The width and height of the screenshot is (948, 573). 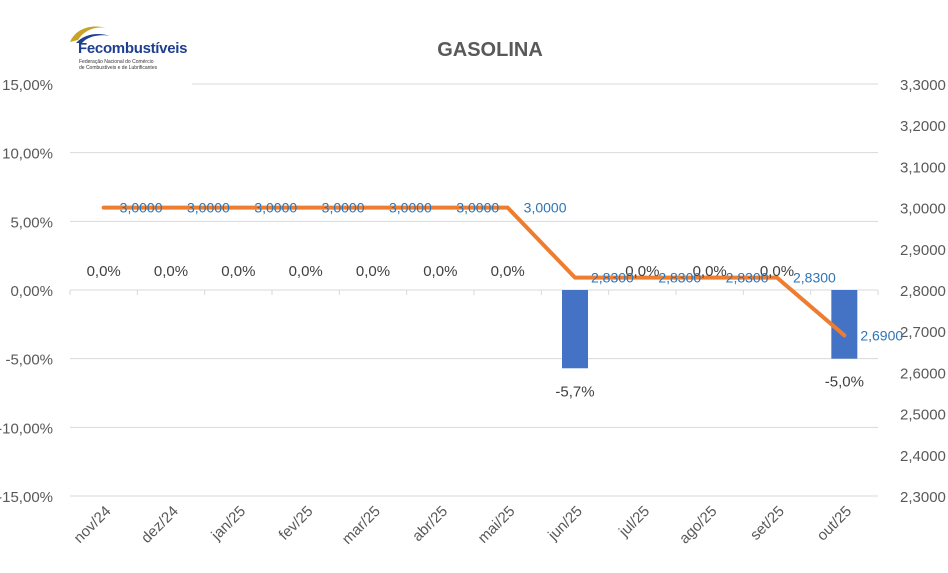 What do you see at coordinates (565, 524) in the screenshot?
I see `x-tick-label: jun/25` at bounding box center [565, 524].